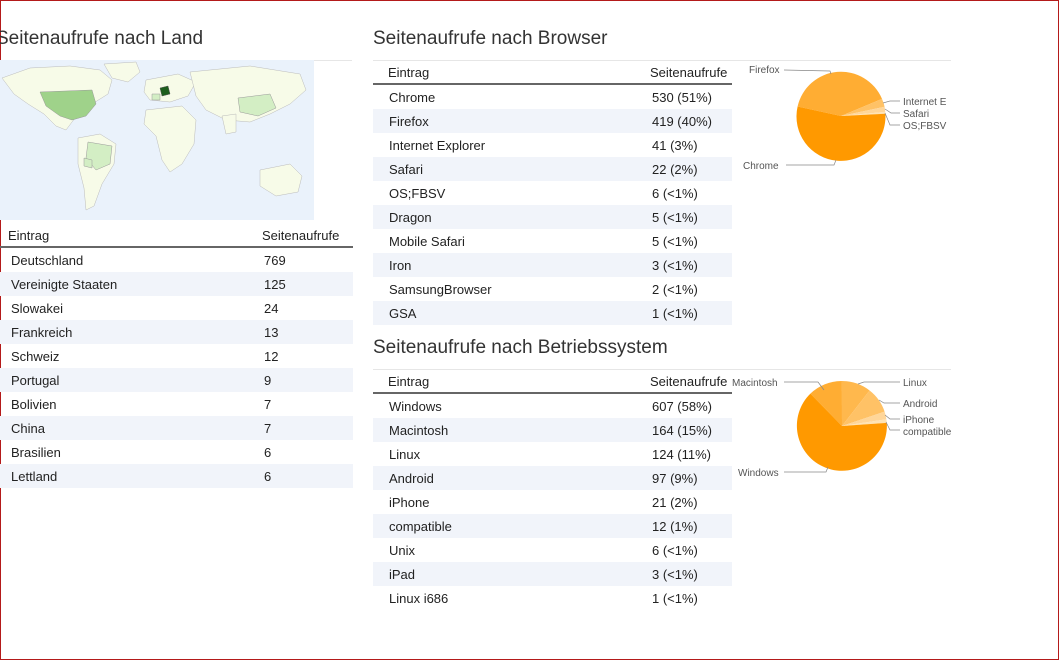 The image size is (1059, 660). What do you see at coordinates (176, 452) in the screenshot?
I see `table-row: Brasilien 6` at bounding box center [176, 452].